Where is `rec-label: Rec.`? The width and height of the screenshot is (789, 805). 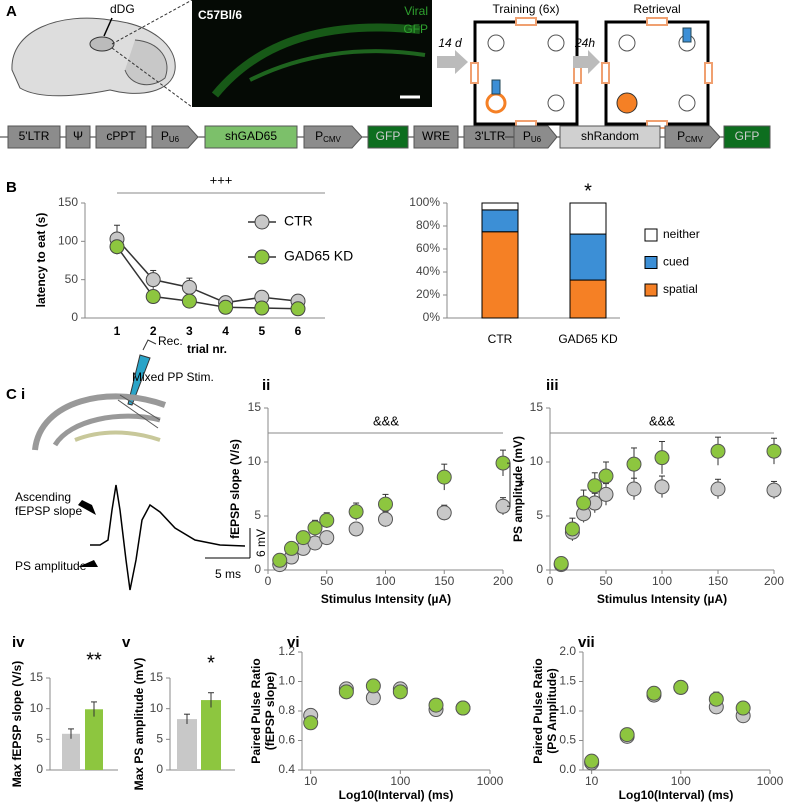 rec-label: Rec. is located at coordinates (170, 341).